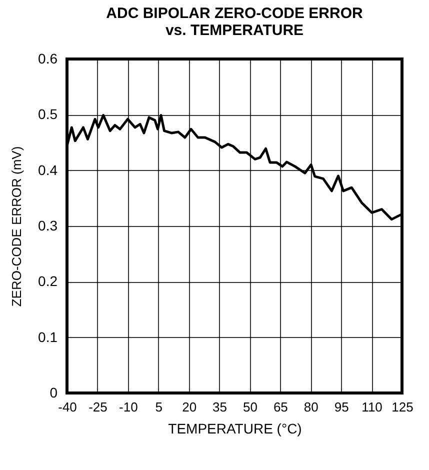  What do you see at coordinates (341, 407) in the screenshot?
I see `x-tick-label: 95` at bounding box center [341, 407].